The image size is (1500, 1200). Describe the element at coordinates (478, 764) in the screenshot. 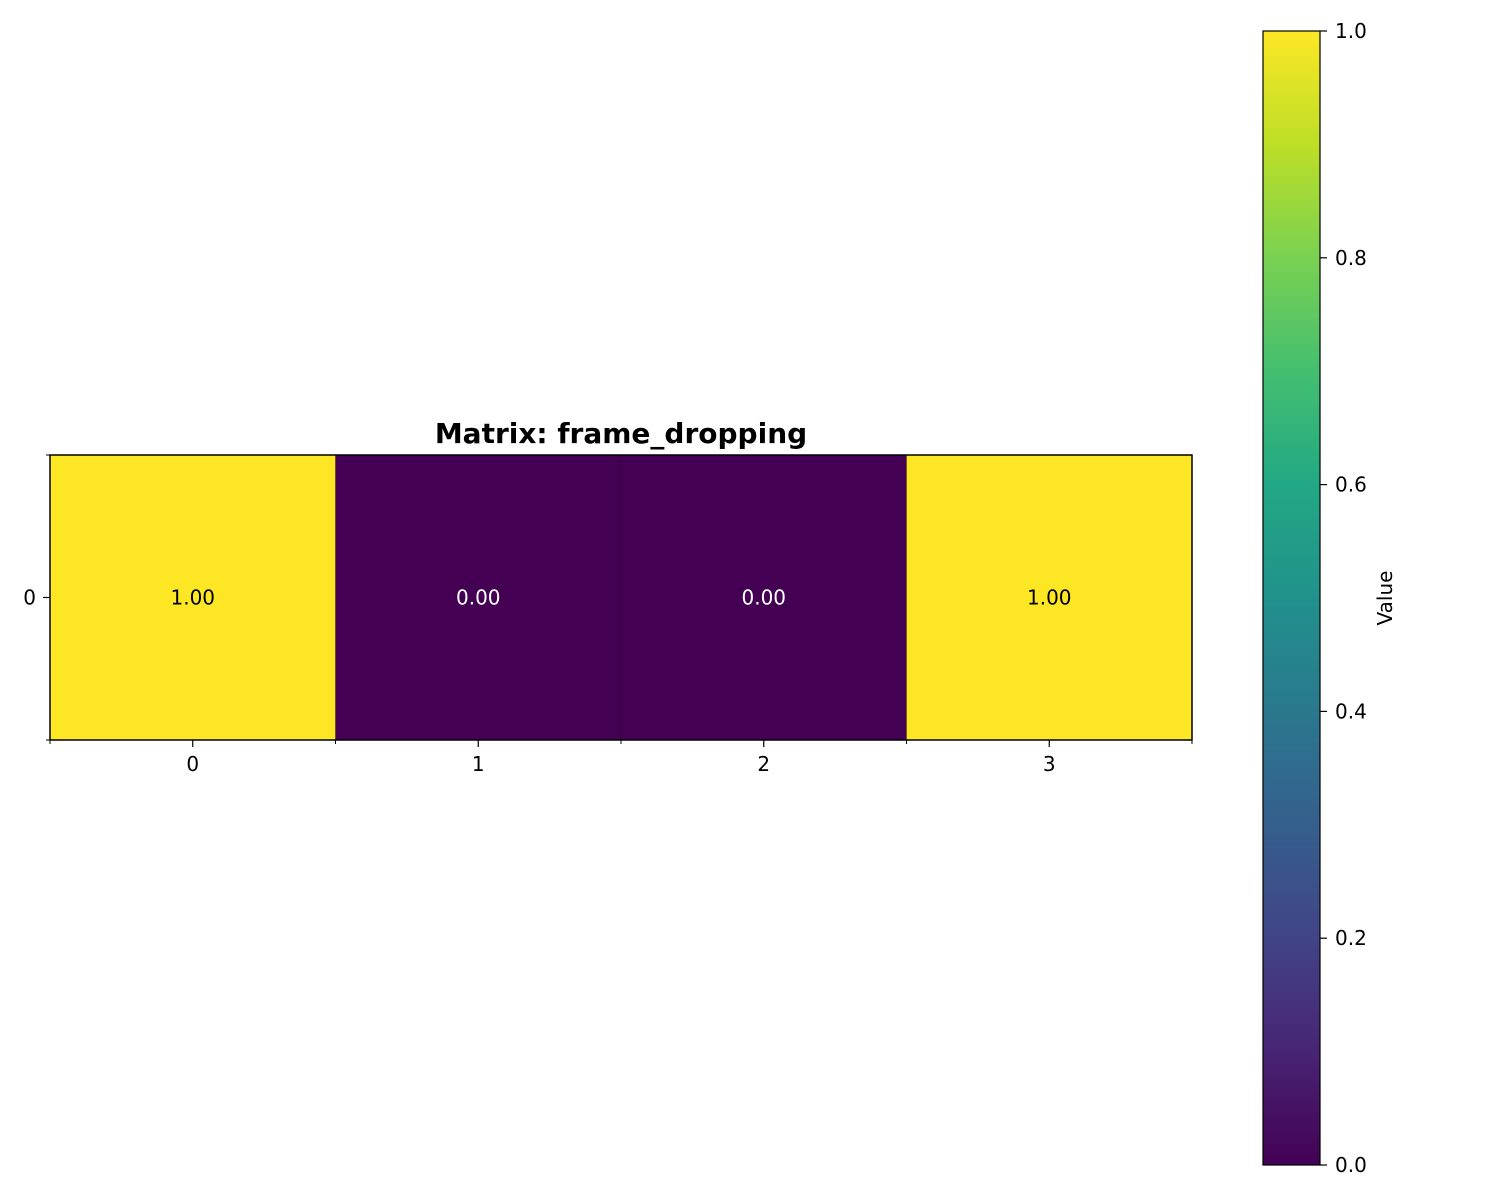

I see `x-tick-label: 1` at that location.